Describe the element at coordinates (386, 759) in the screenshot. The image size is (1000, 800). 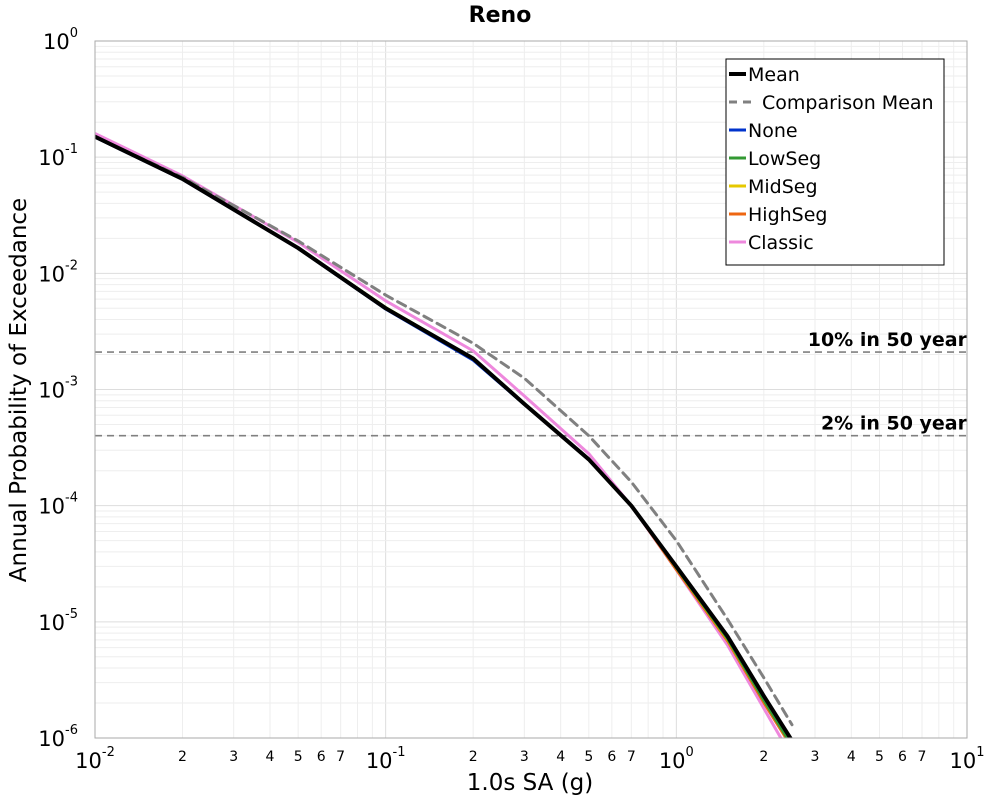
I see `x-tick-label: 10⁻¹` at that location.